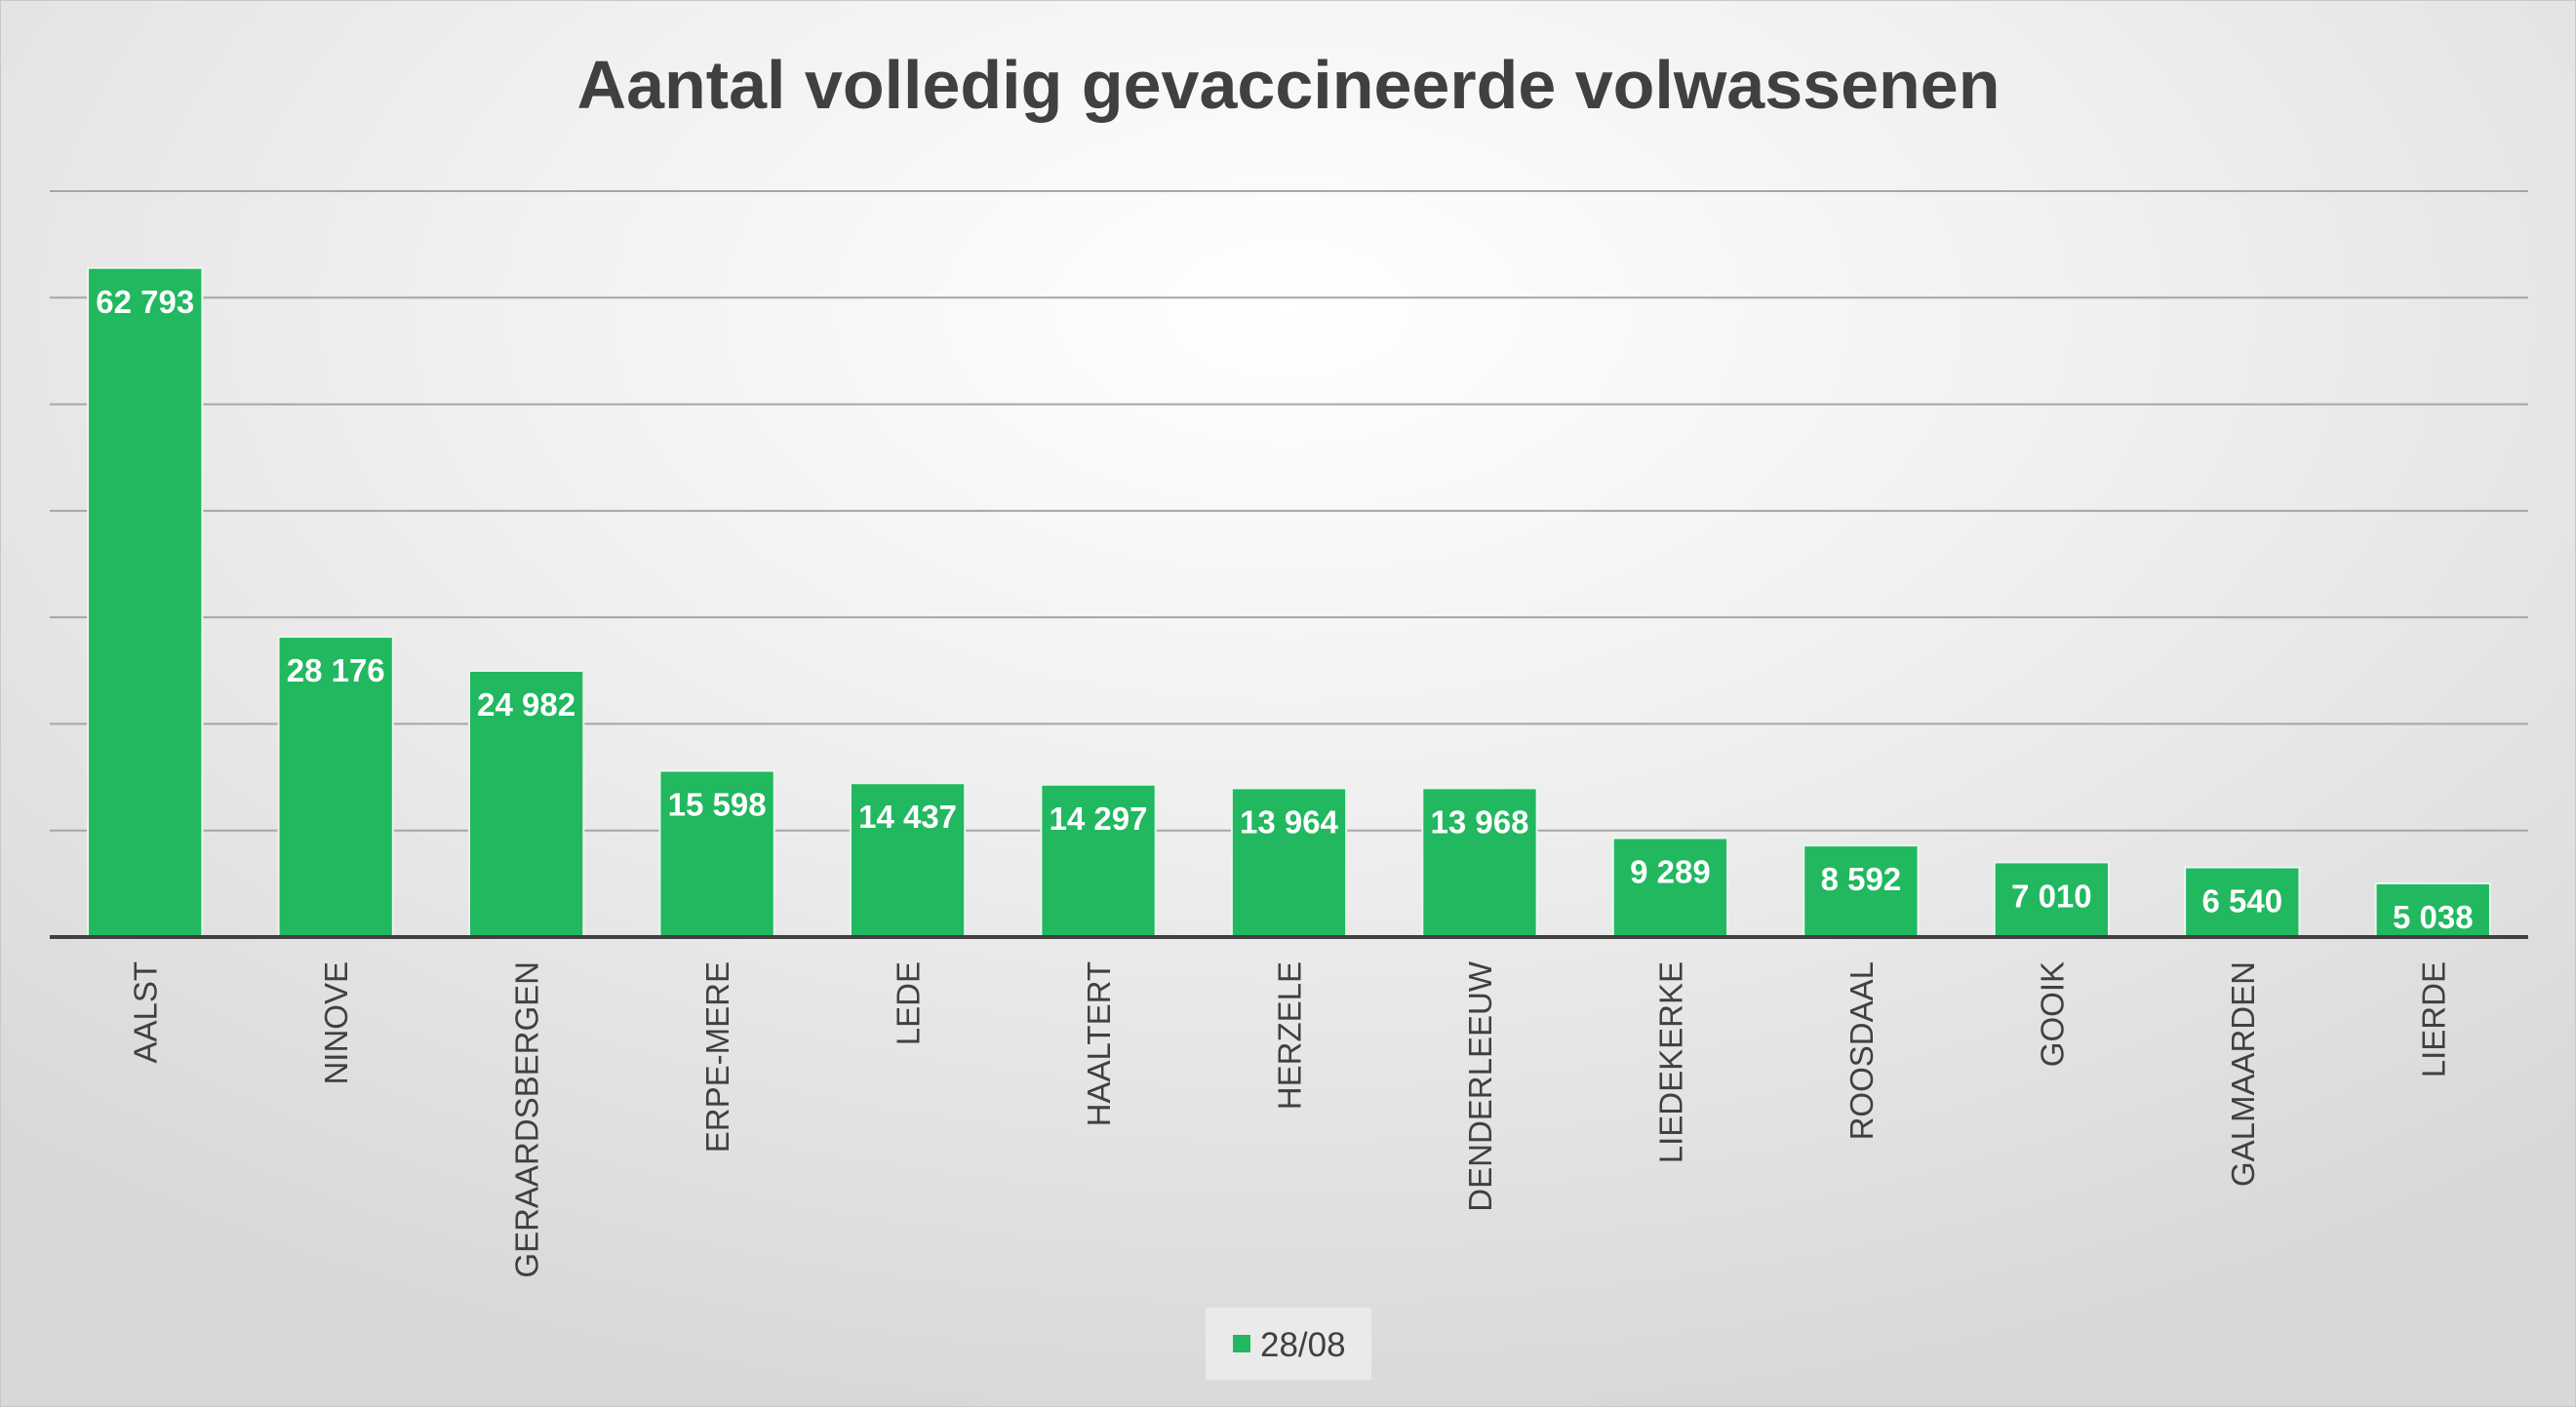 This screenshot has height=1408, width=2576. I want to click on value-label: 13 968, so click(1479, 821).